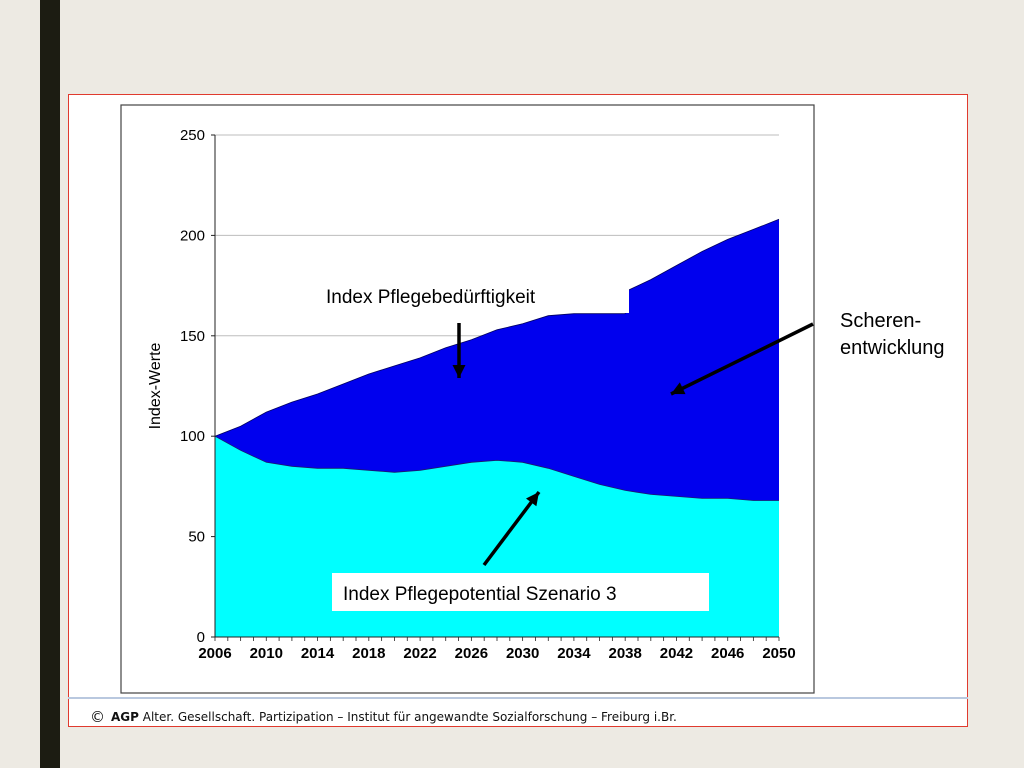  Describe the element at coordinates (496, 468) in the screenshot. I see `series-line-pflegepotential` at that location.